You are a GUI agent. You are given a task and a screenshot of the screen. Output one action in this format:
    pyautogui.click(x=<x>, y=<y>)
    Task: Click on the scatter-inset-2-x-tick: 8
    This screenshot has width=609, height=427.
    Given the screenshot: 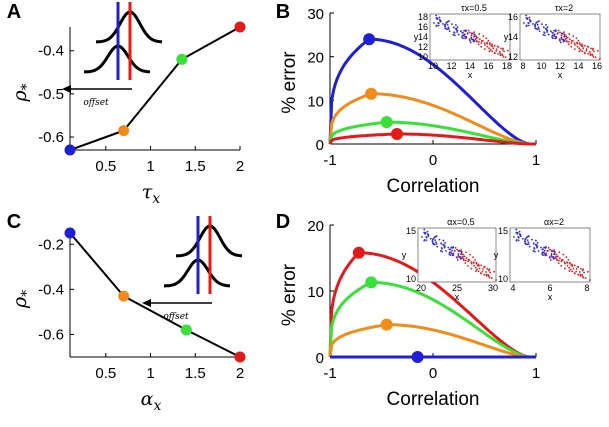 What is the action you would take?
    pyautogui.click(x=522, y=66)
    